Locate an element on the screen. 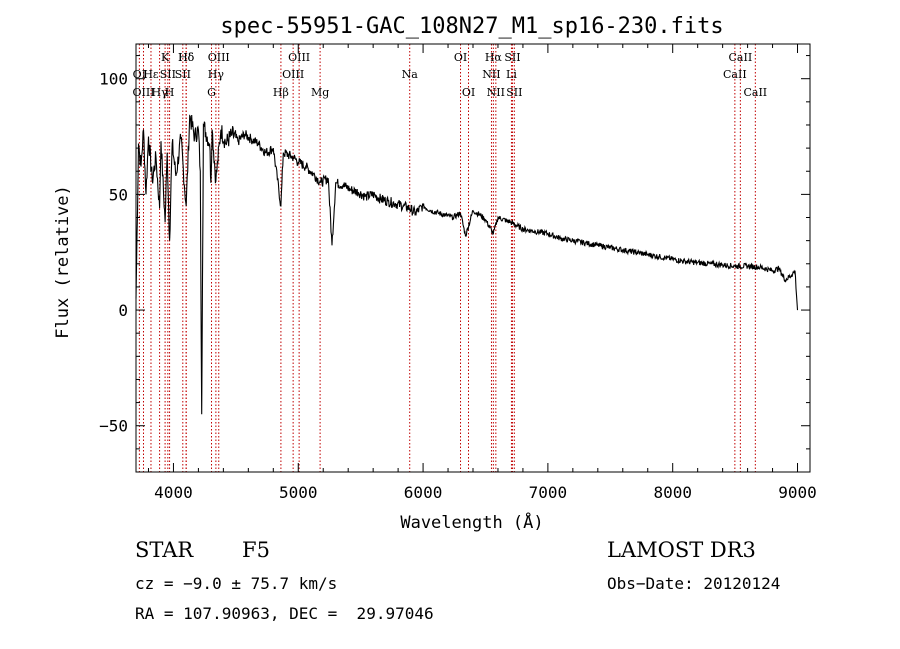 The height and width of the screenshot is (649, 900). line-label-17: Na is located at coordinates (410, 74).